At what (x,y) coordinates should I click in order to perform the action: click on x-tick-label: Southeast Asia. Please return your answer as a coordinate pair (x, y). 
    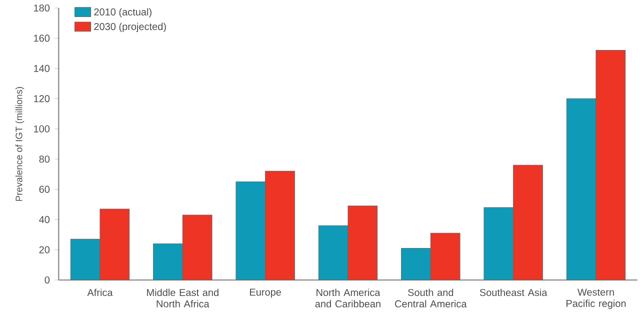
    Looking at the image, I should click on (514, 292).